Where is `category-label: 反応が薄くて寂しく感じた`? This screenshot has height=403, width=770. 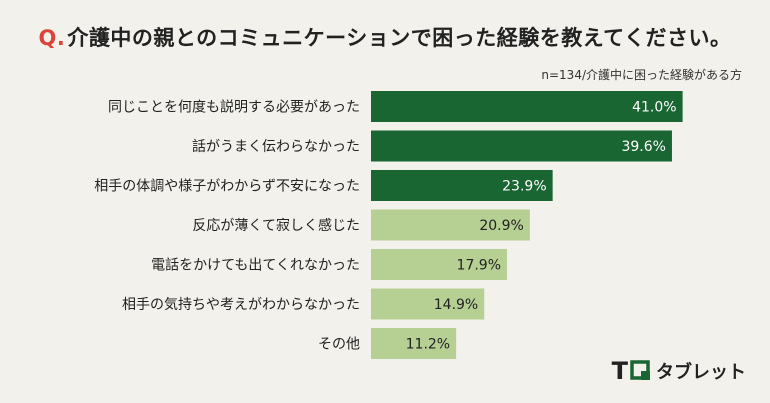 category-label: 反応が薄くて寂しく感じた is located at coordinates (276, 225).